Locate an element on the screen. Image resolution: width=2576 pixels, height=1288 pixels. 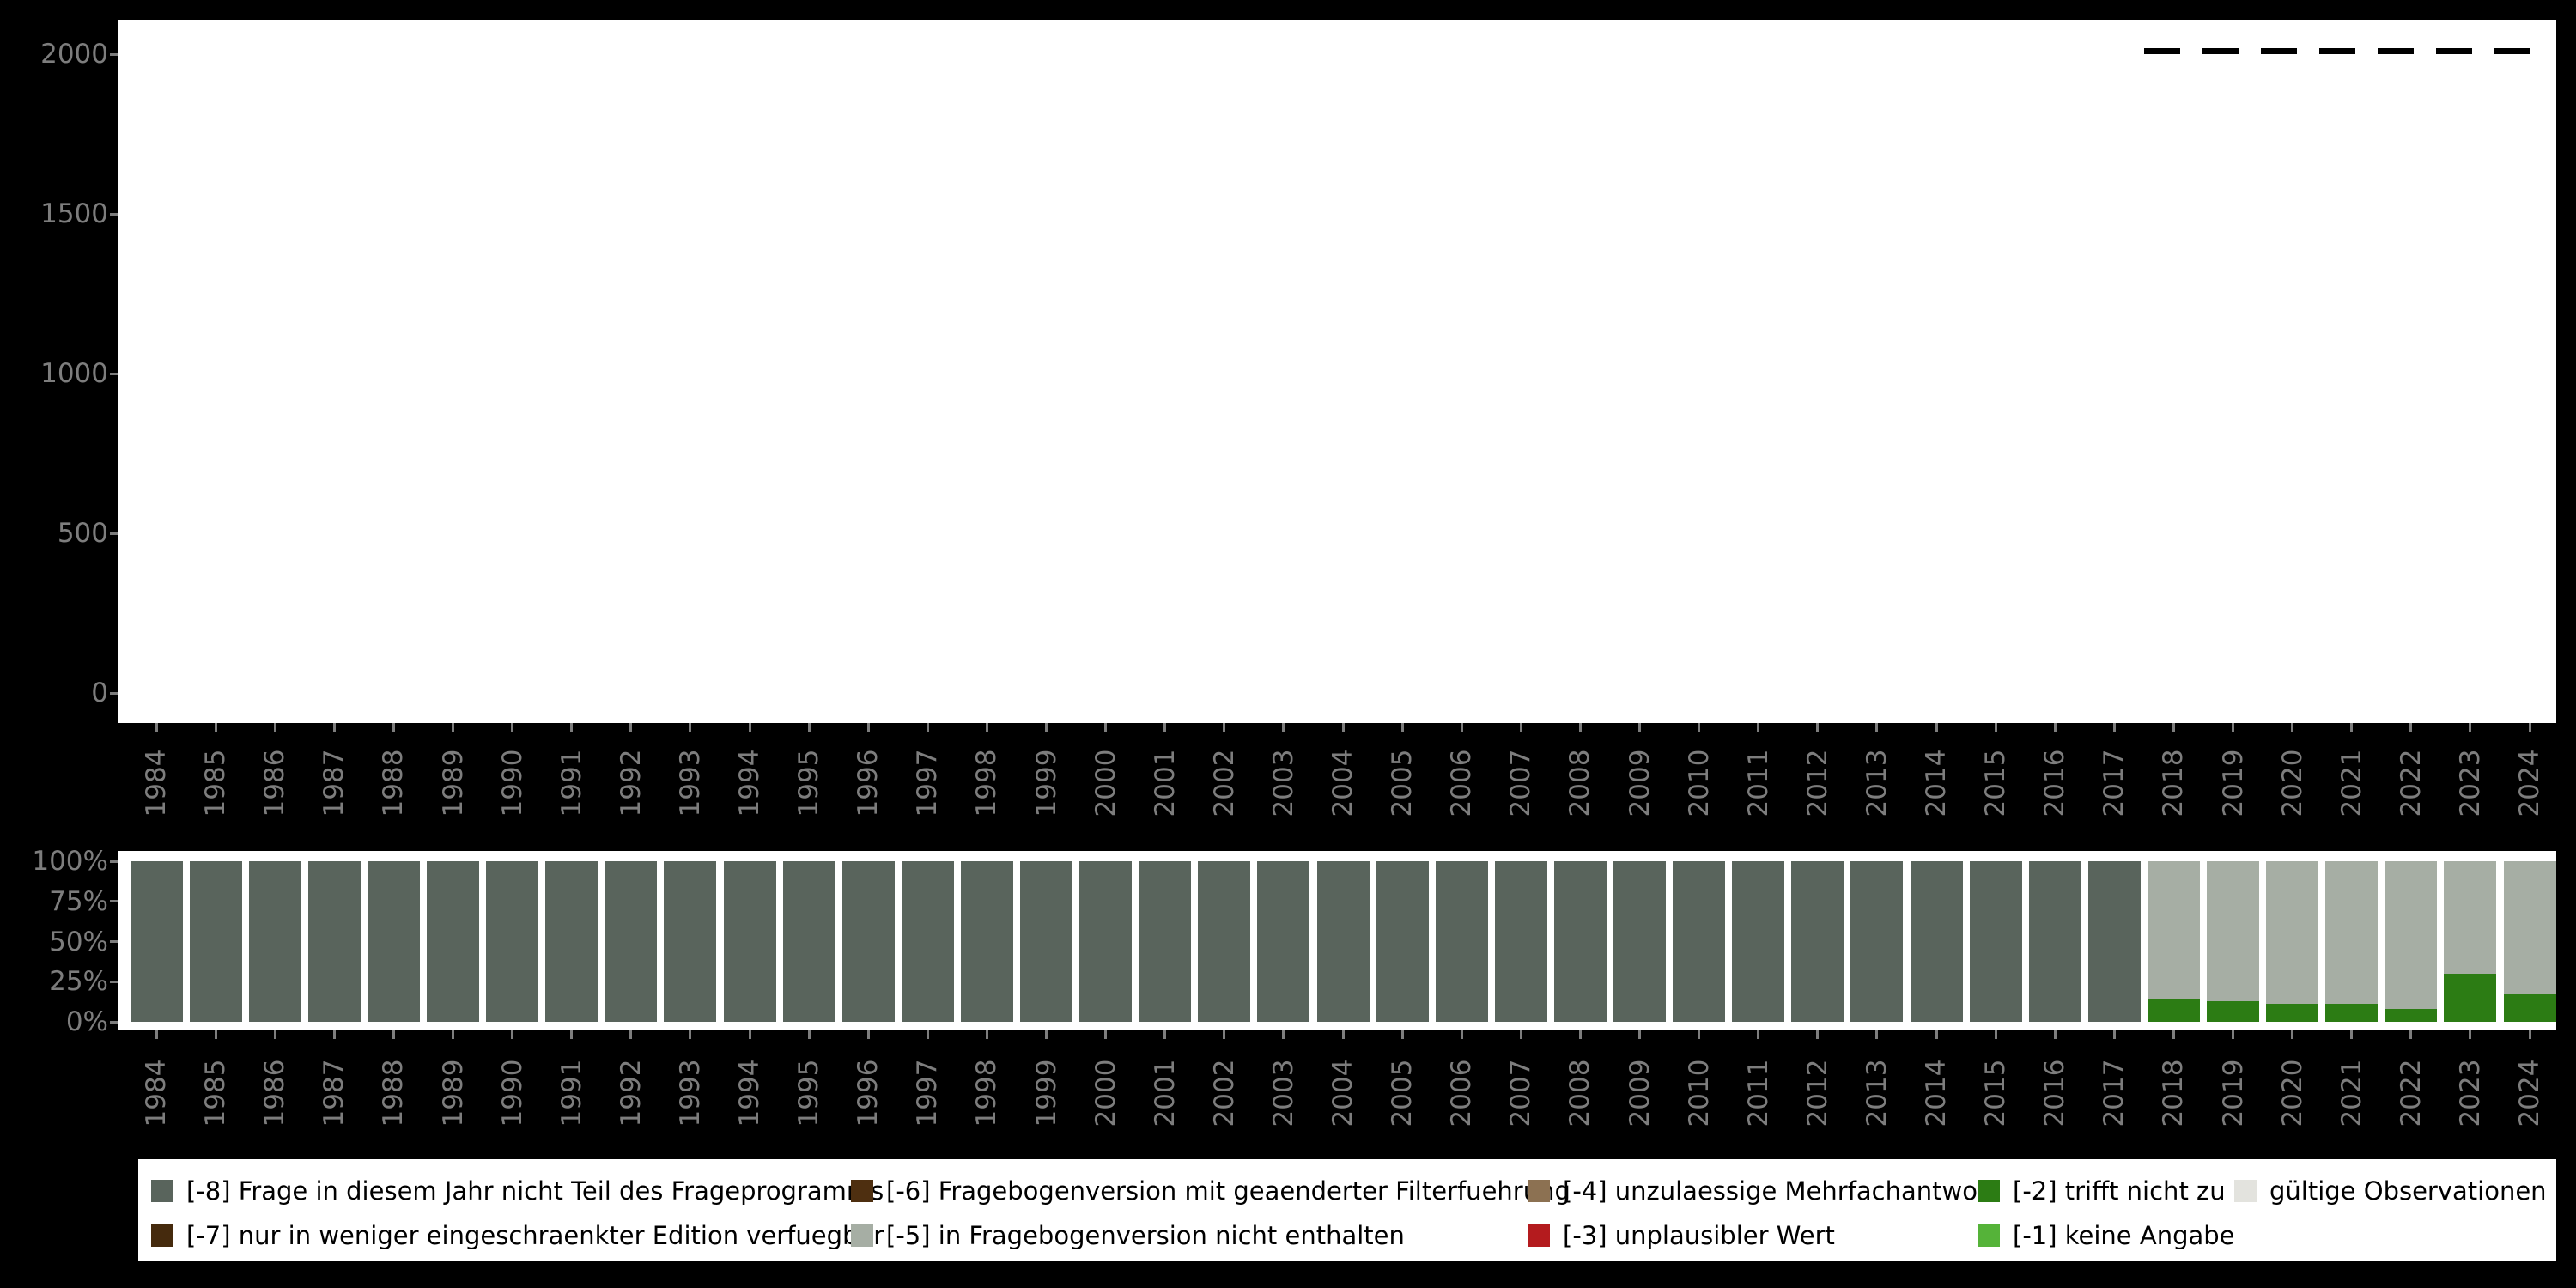
legend-item: [-3] unplausibler Wert is located at coordinates (1682, 1235).